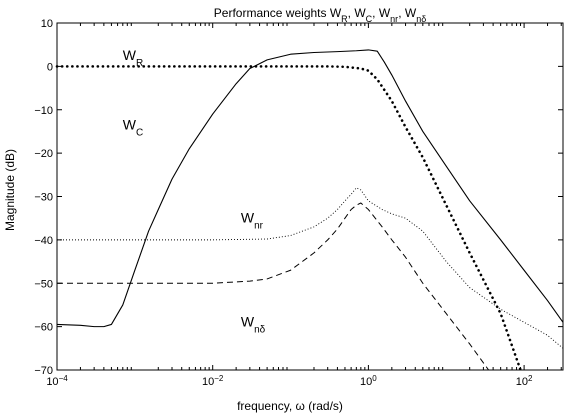  What do you see at coordinates (10, 190) in the screenshot?
I see `y-axis-label: Magnitude (dB)` at bounding box center [10, 190].